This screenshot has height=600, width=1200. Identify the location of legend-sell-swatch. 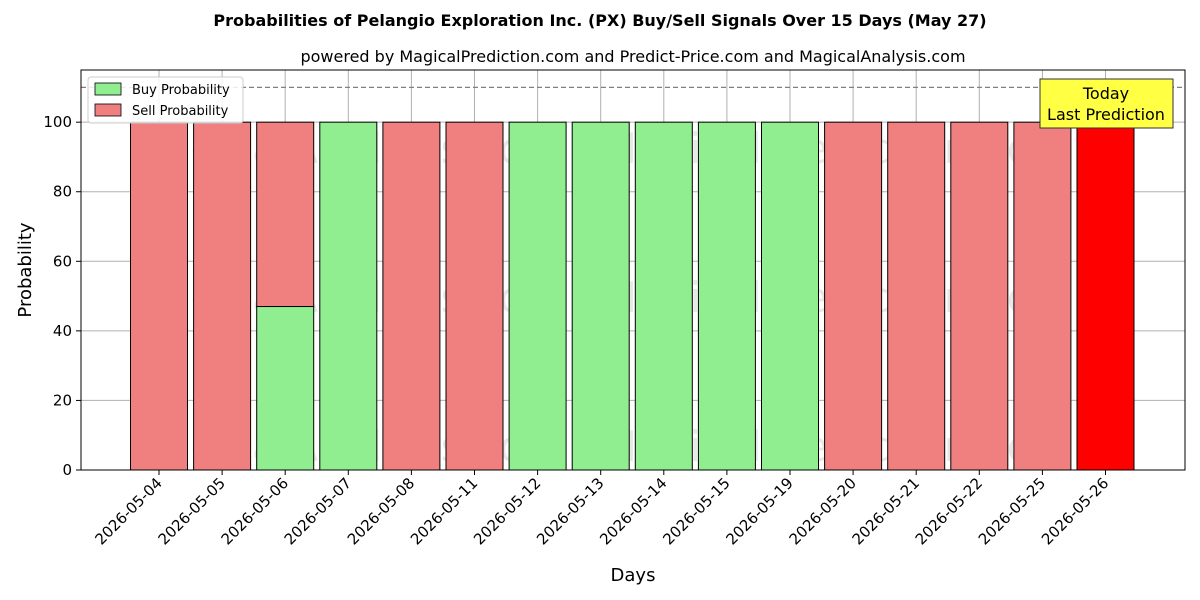
(108, 110).